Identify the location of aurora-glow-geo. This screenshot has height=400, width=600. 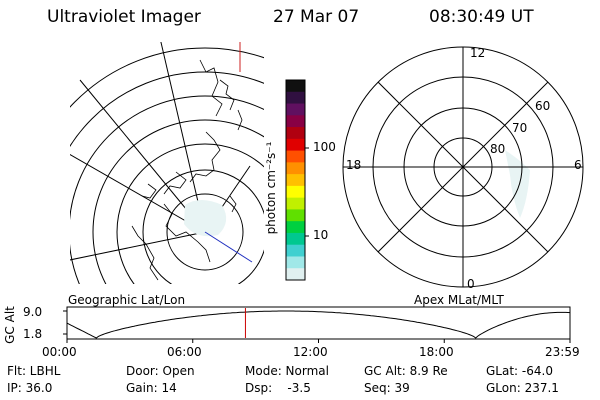
(205, 218).